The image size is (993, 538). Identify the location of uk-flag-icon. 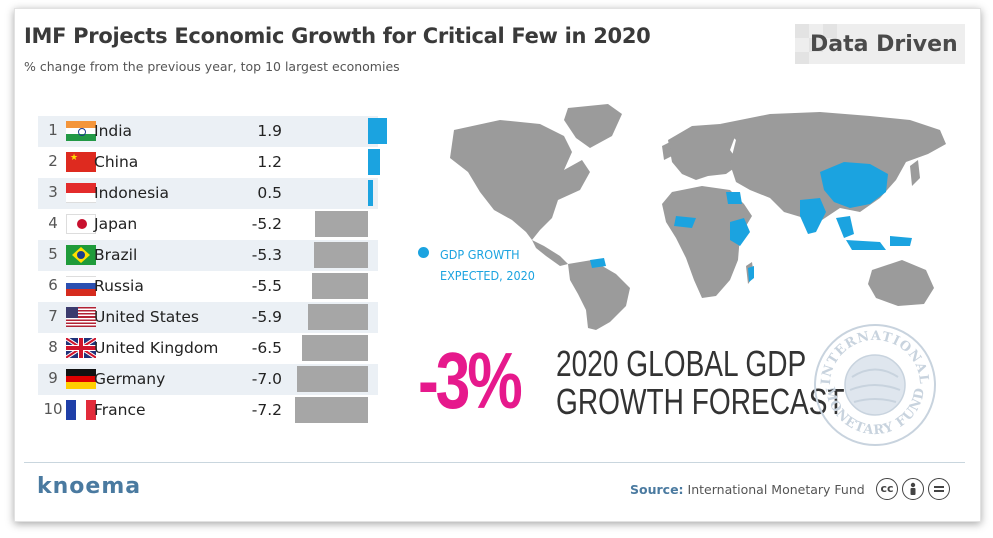
(81, 348).